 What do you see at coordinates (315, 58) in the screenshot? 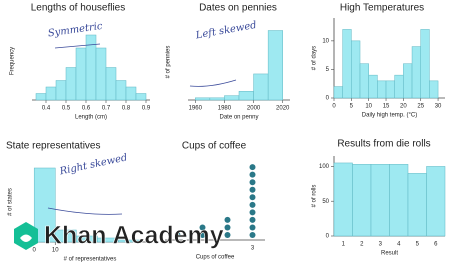
I see `y-axis-label: # of days` at bounding box center [315, 58].